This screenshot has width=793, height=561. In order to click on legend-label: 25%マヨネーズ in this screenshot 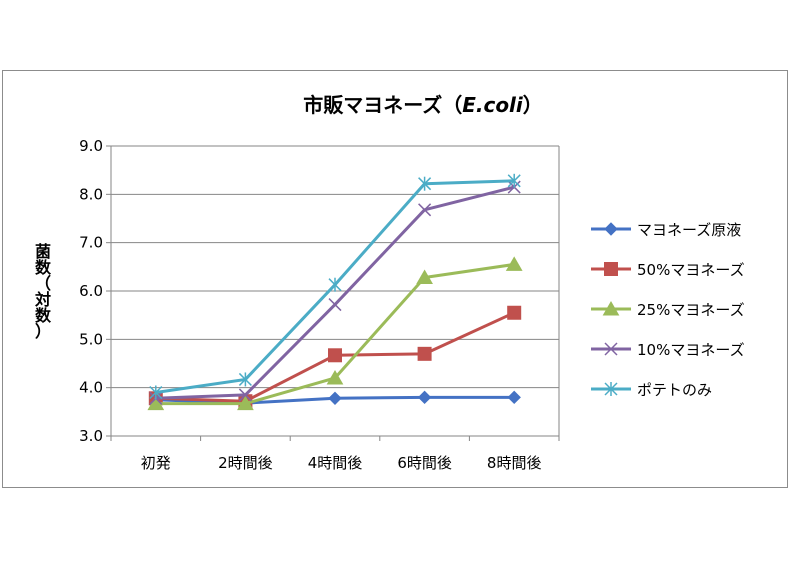, I will do `click(691, 310)`.